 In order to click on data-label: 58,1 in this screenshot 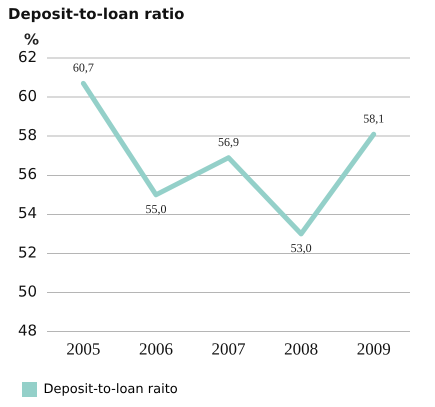, I will do `click(373, 118)`.